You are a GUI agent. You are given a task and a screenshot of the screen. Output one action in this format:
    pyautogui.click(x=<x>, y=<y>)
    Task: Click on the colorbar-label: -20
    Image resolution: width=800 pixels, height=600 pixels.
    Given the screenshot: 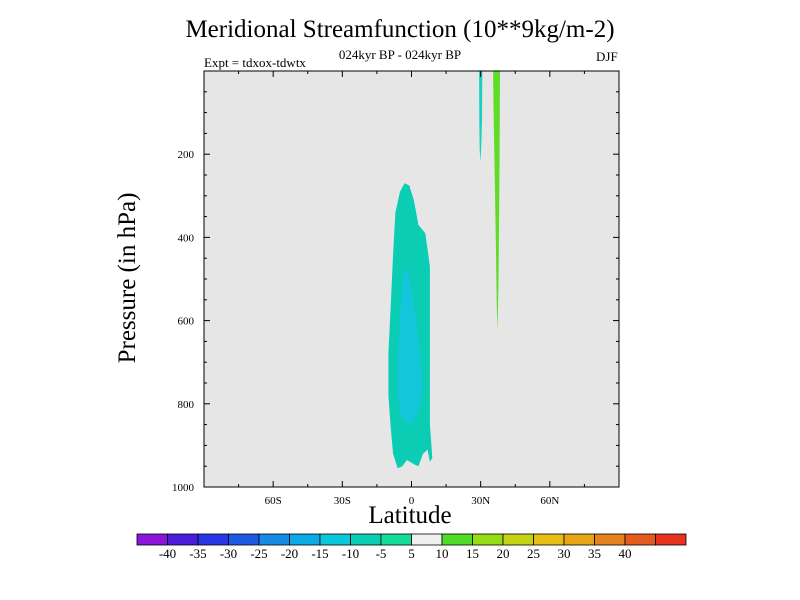 What is the action you would take?
    pyautogui.click(x=289, y=553)
    